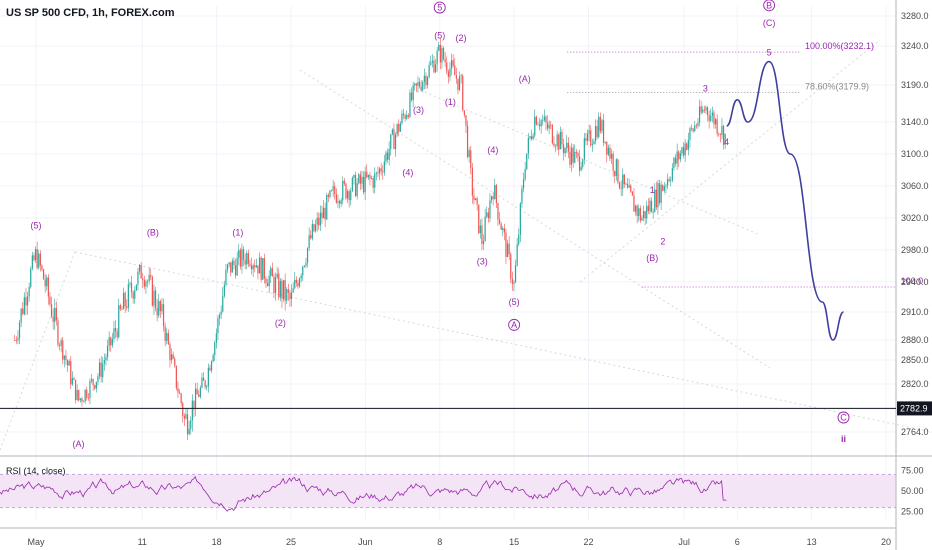 This screenshot has height=550, width=932. What do you see at coordinates (912, 281) in the screenshot?
I see `fib-label: 100.0` at bounding box center [912, 281].